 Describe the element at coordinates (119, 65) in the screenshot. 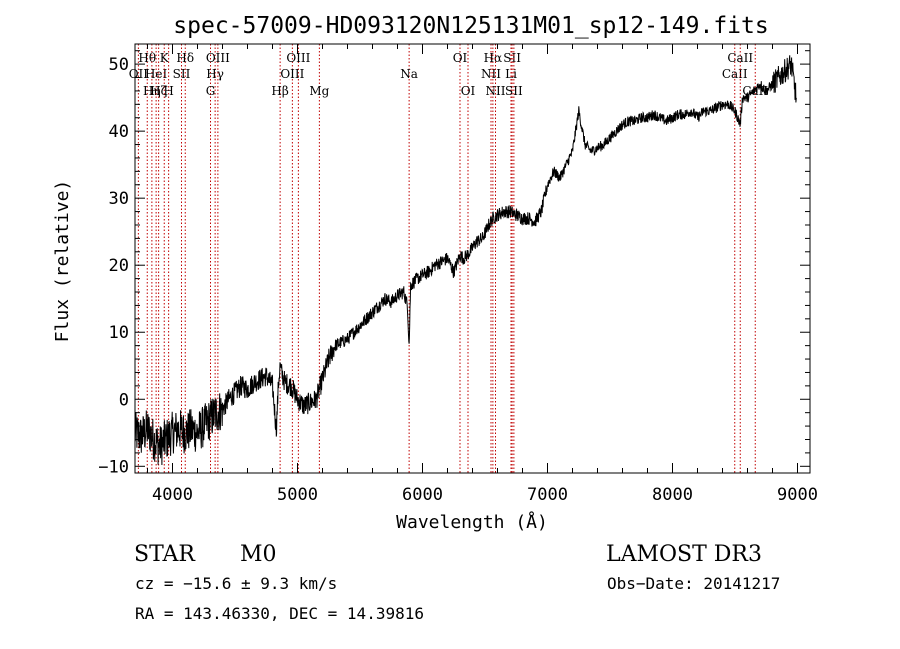

I see `y-tick-label-6: 50` at that location.